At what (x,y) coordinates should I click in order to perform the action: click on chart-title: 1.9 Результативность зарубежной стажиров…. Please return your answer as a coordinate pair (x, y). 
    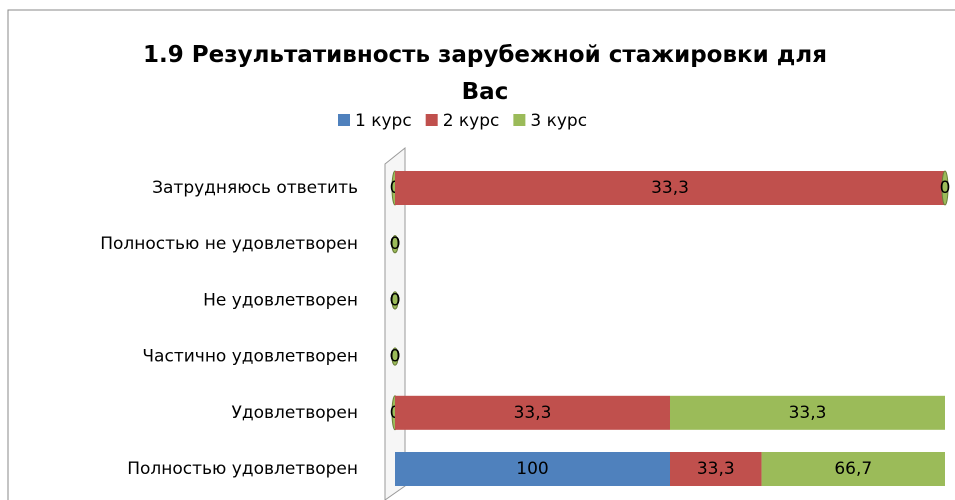
    Looking at the image, I should click on (485, 73).